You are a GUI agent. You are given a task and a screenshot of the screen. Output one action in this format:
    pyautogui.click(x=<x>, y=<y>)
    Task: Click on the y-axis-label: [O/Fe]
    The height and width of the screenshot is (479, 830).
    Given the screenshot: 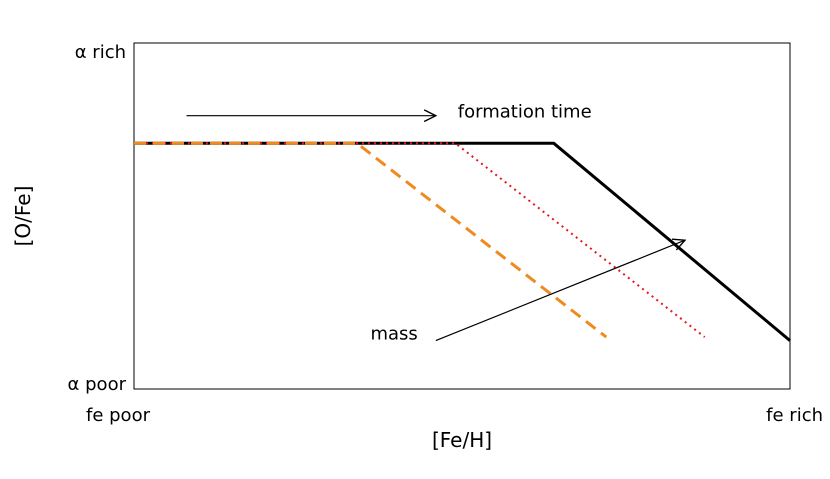 What is the action you would take?
    pyautogui.click(x=23, y=216)
    